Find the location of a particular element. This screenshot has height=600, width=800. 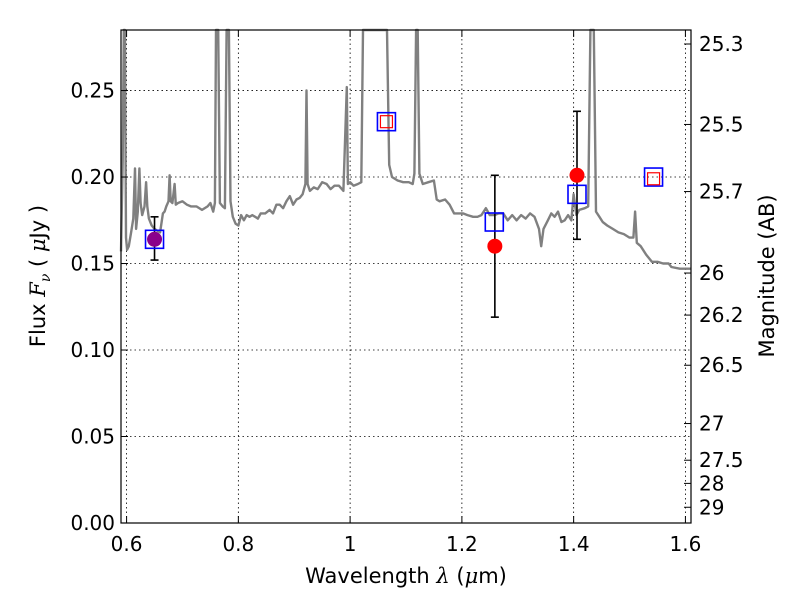

y-axis-fnu: F is located at coordinates (38, 289).